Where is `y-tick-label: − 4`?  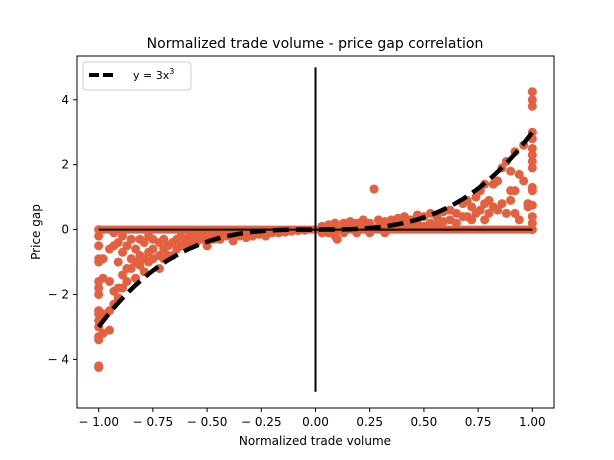
y-tick-label: − 4 is located at coordinates (58, 359).